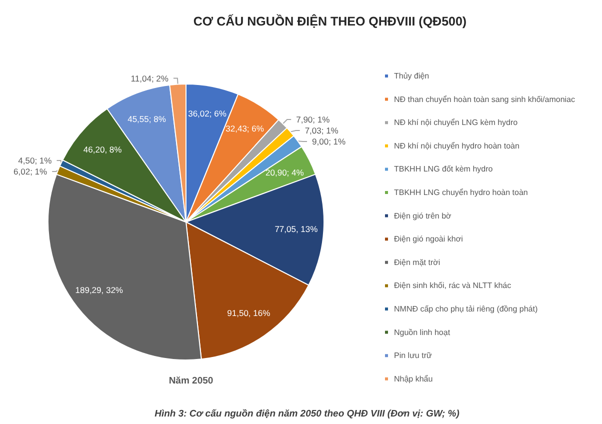 The width and height of the screenshot is (602, 424). Describe the element at coordinates (99, 290) in the screenshot. I see `data-label: 189,29, 32%` at that location.